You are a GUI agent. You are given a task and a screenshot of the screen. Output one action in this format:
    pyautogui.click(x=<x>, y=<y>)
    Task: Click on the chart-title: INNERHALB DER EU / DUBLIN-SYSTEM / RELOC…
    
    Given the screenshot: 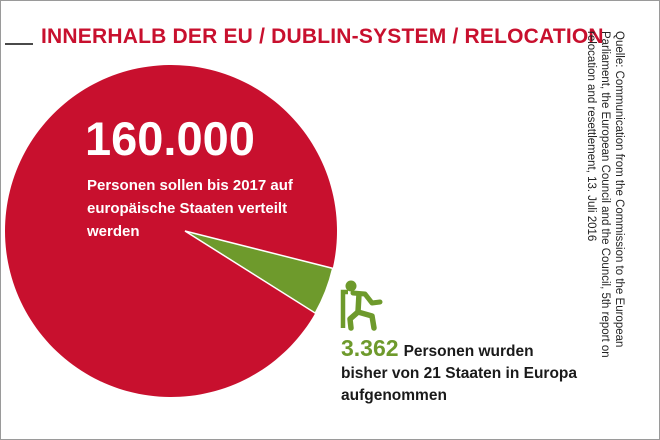 What is the action you would take?
    pyautogui.click(x=322, y=36)
    